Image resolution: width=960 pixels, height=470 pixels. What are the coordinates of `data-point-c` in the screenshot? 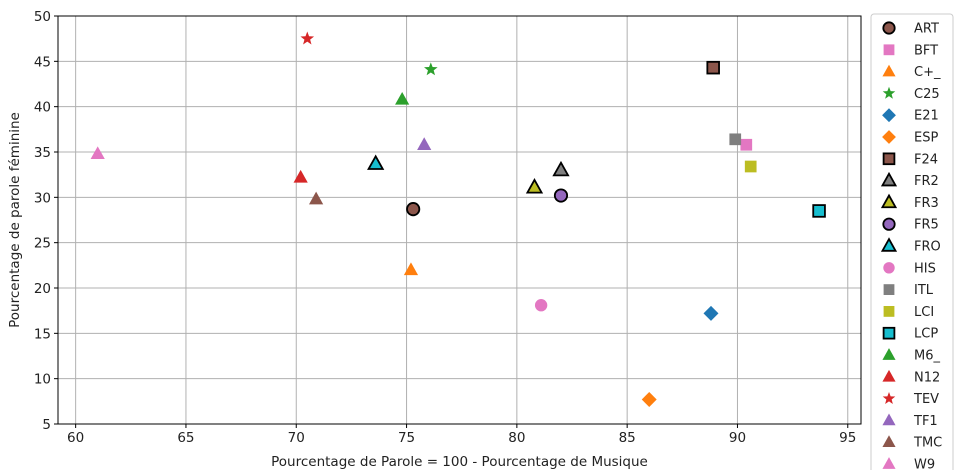 It's located at (411, 269).